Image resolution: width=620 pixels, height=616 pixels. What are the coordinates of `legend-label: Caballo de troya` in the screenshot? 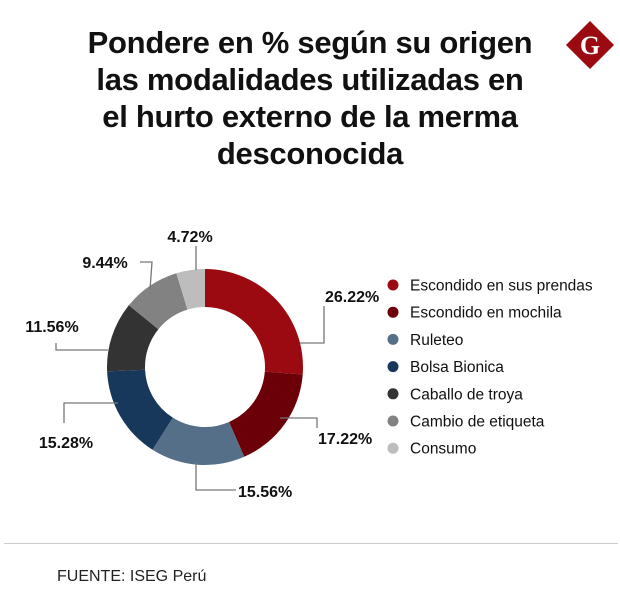 It's located at (466, 394).